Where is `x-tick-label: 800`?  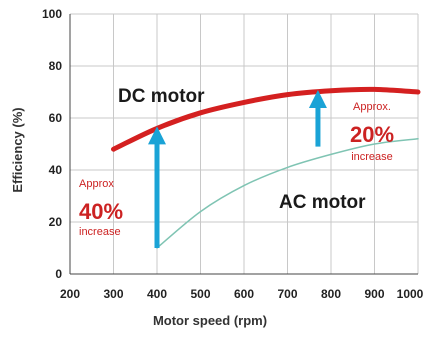 x-tick-label: 800 is located at coordinates (331, 294).